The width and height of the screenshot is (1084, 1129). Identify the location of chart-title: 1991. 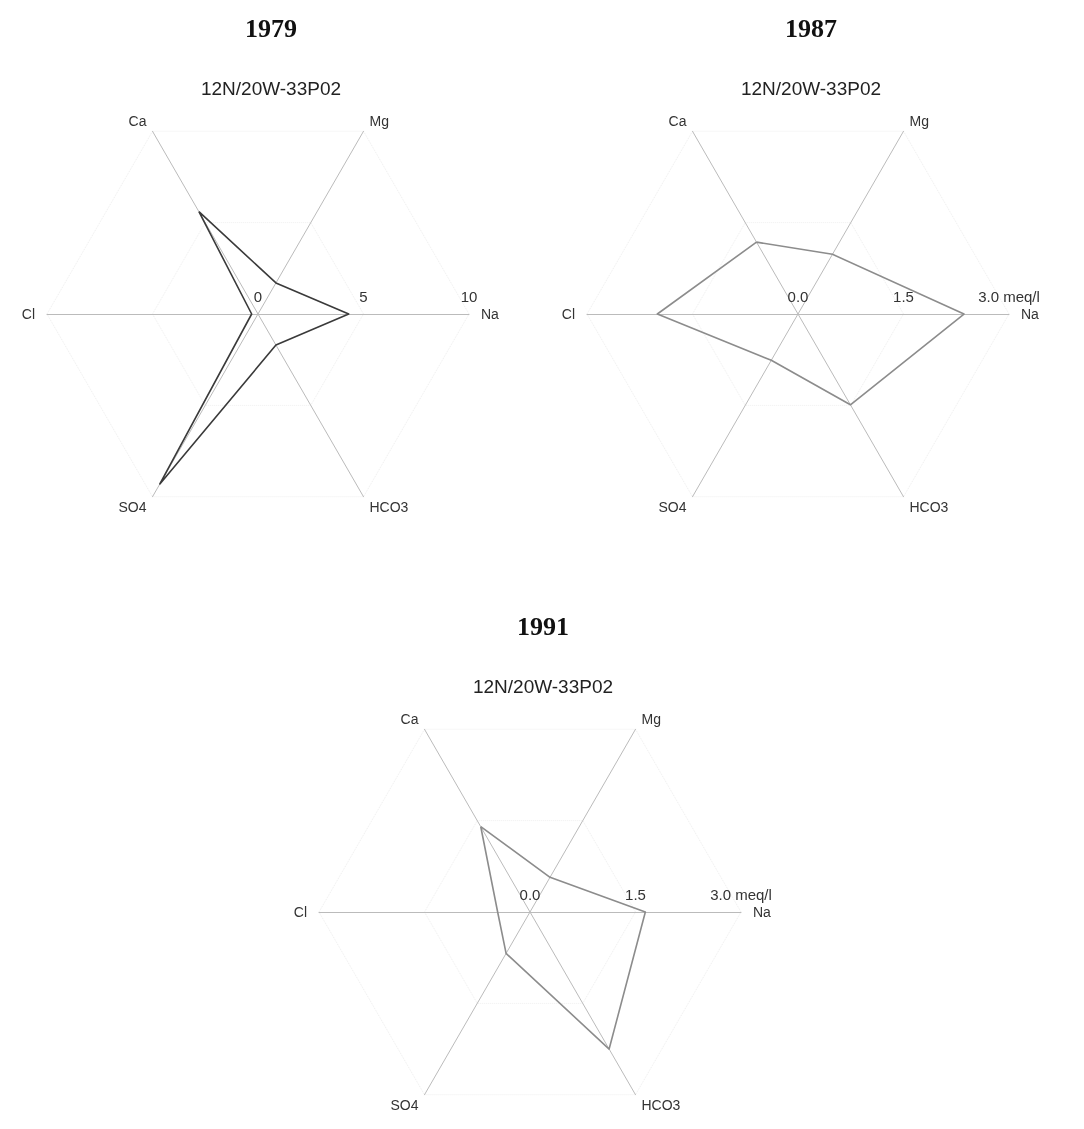
(543, 626).